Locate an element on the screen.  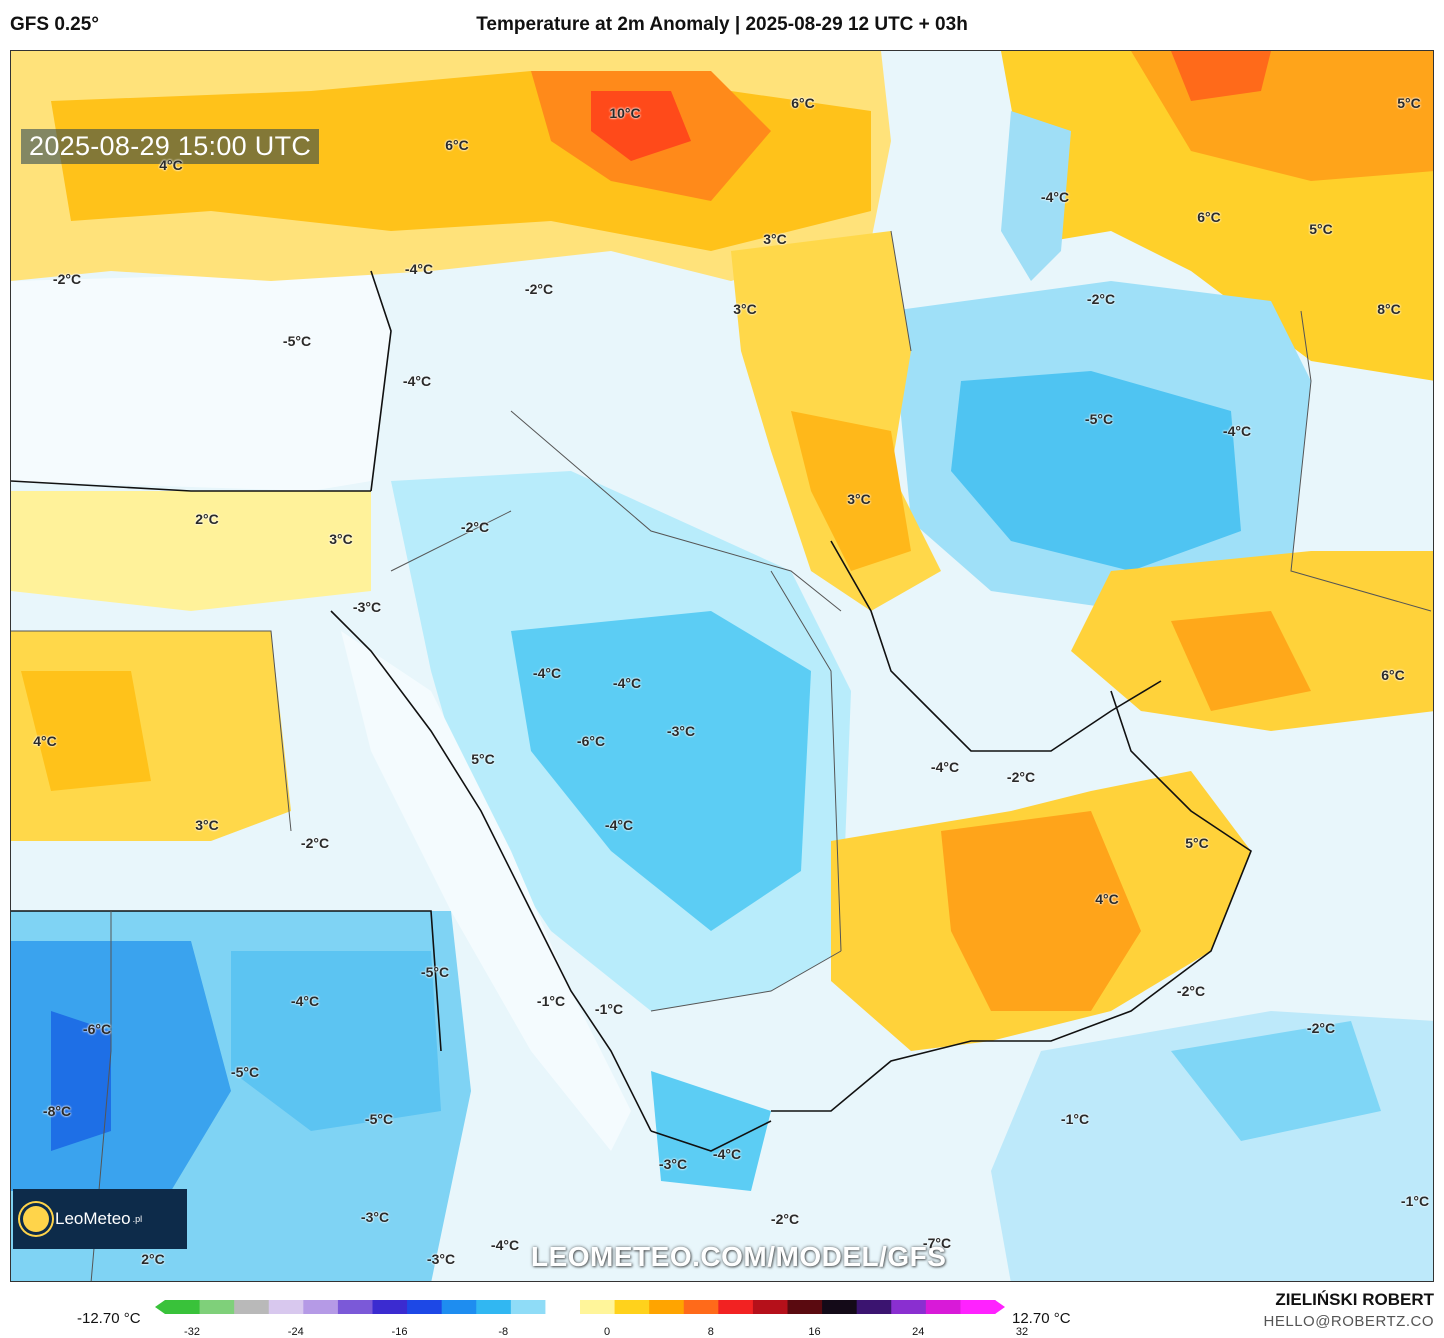
colorbar-tick-label: 24 is located at coordinates (918, 1332).